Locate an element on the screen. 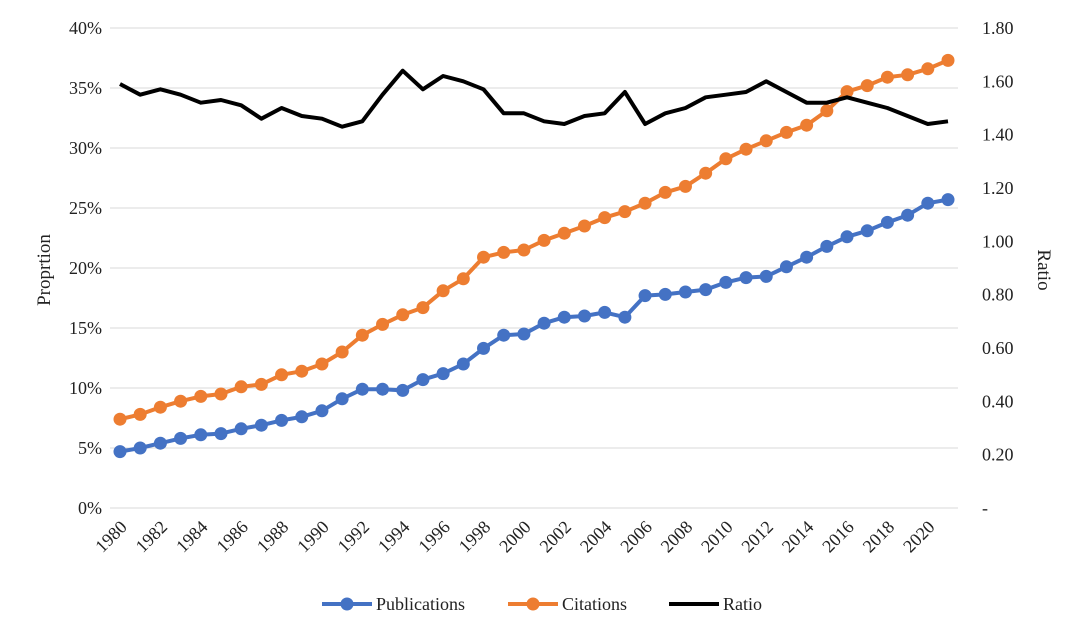  y2-tick-label: 1.60 is located at coordinates (998, 81).